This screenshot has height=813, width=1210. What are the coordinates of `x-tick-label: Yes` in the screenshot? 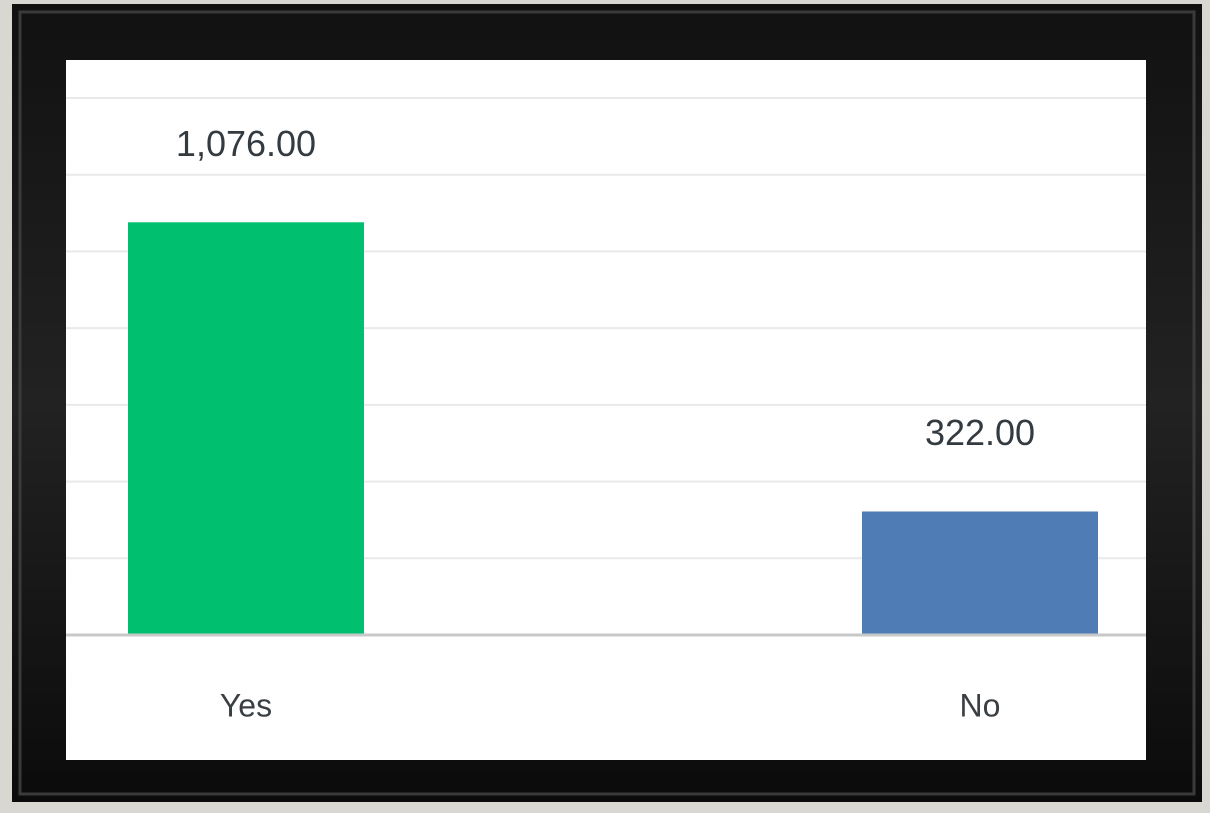 It's located at (246, 705).